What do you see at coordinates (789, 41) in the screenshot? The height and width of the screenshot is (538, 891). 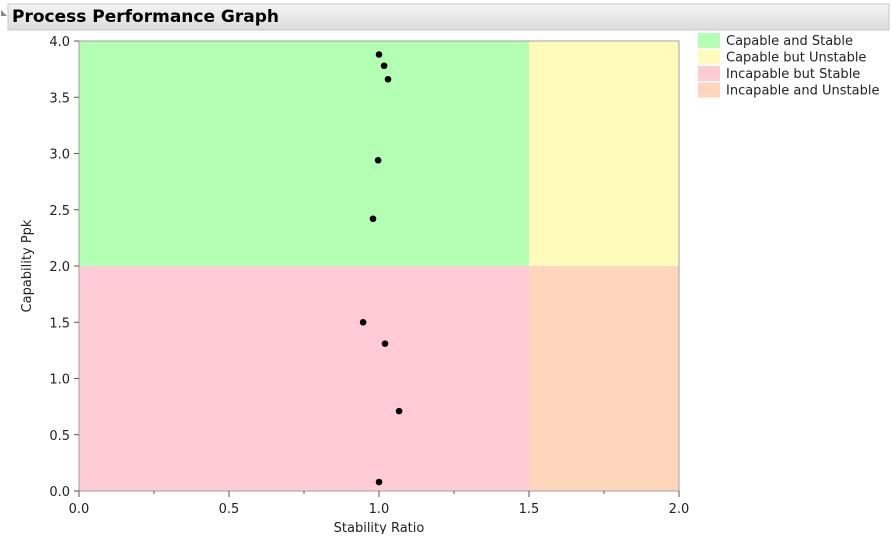 I see `legend-label: Capable and Stable` at bounding box center [789, 41].